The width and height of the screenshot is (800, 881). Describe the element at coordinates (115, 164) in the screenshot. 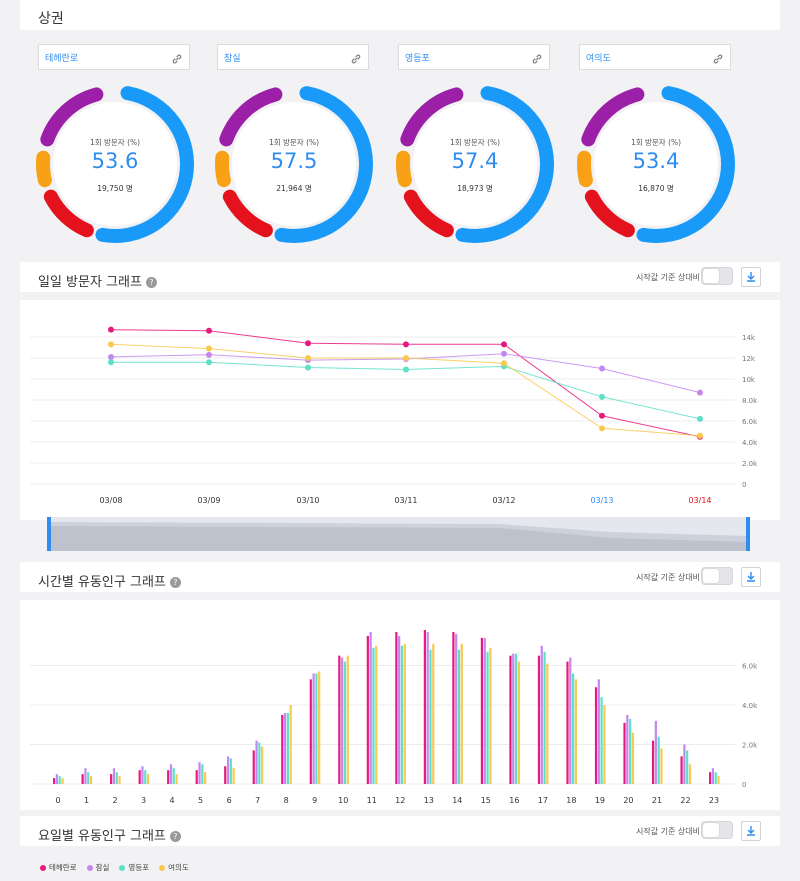

I see `donut-center` at that location.